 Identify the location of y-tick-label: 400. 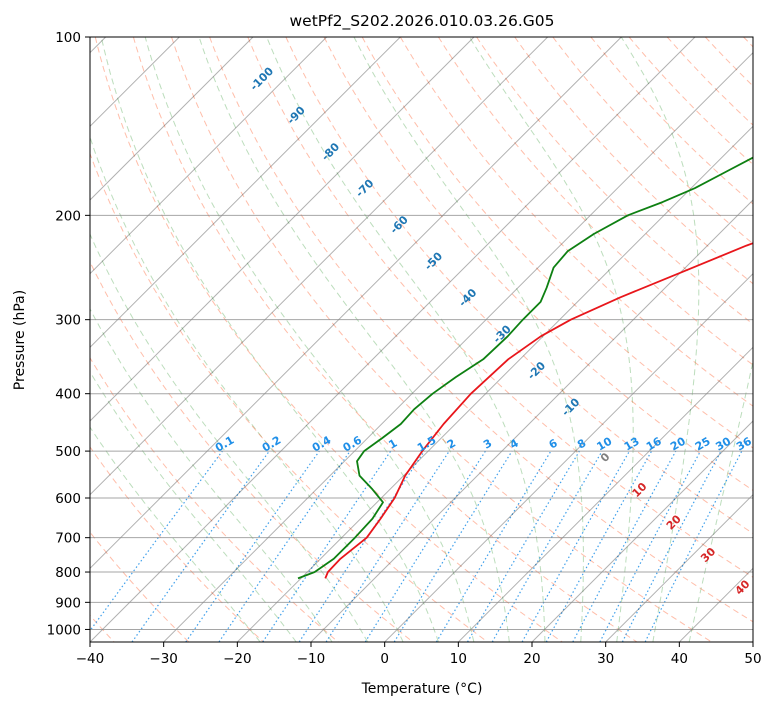
(68, 395).